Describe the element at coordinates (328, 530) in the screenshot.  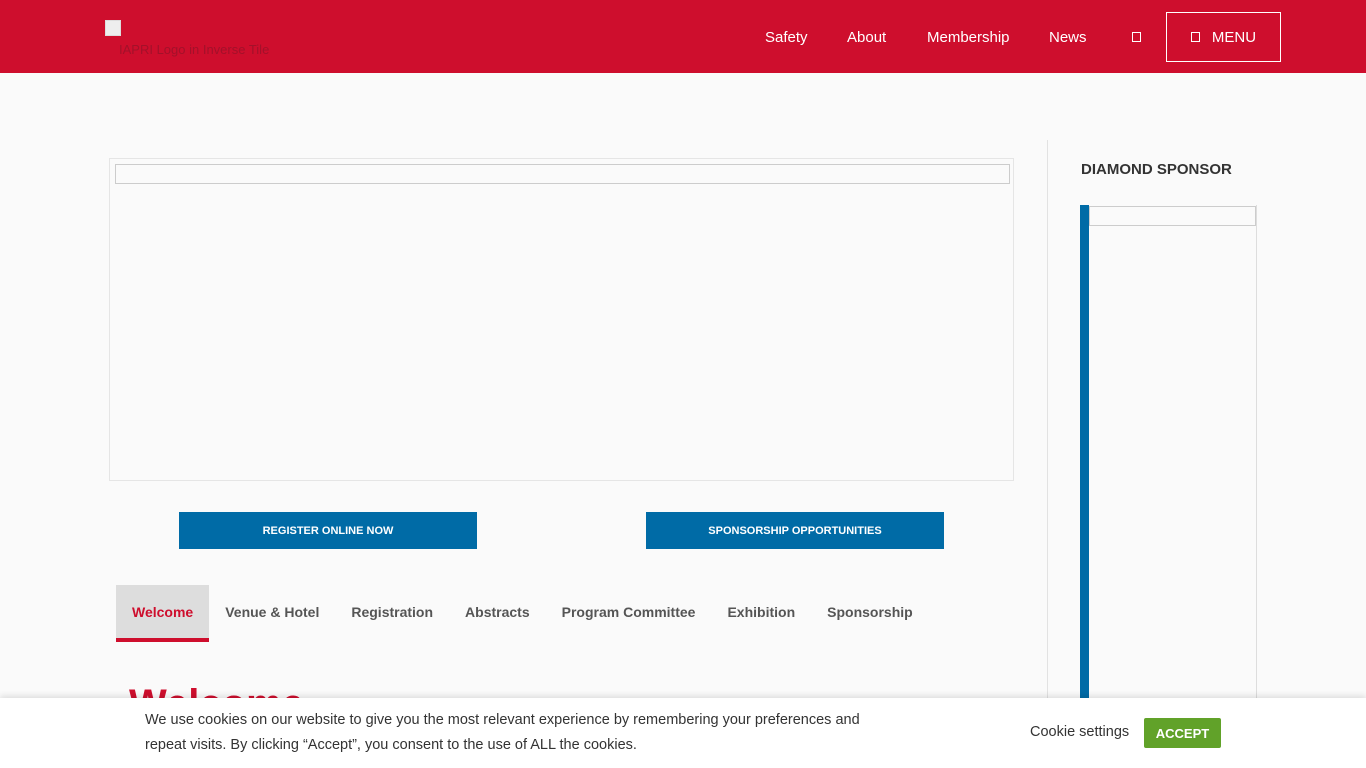
I see `register-button: REGISTER ONLINE NOW` at that location.